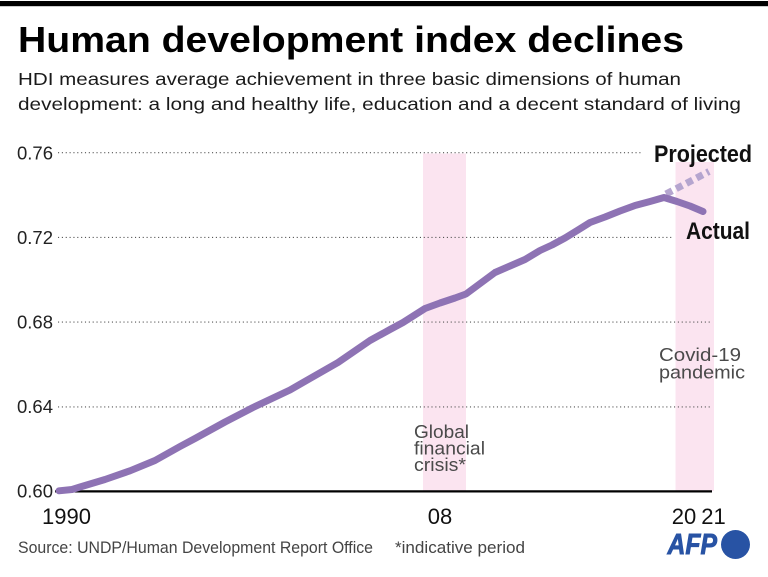 The height and width of the screenshot is (577, 768). What do you see at coordinates (35, 237) in the screenshot?
I see `svg-text: 0.72` at bounding box center [35, 237].